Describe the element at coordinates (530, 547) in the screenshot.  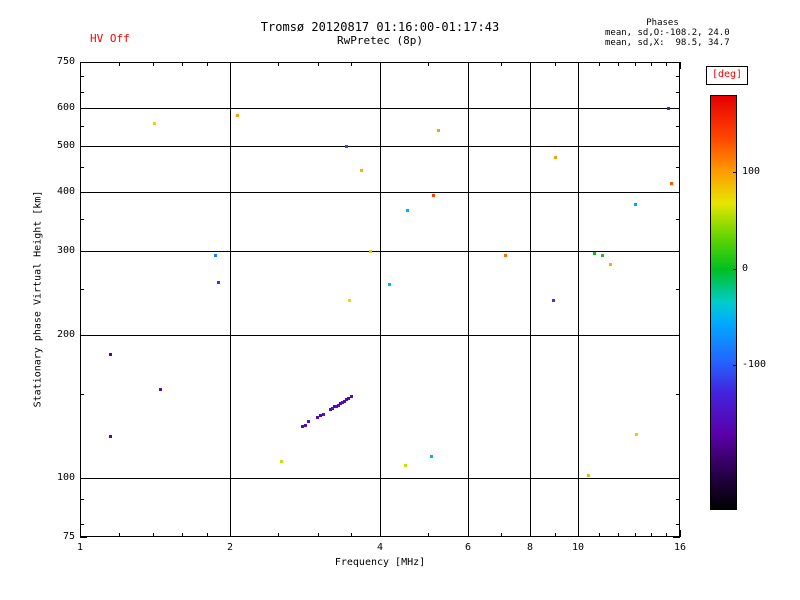
I see `x-tick-label: 8` at that location.